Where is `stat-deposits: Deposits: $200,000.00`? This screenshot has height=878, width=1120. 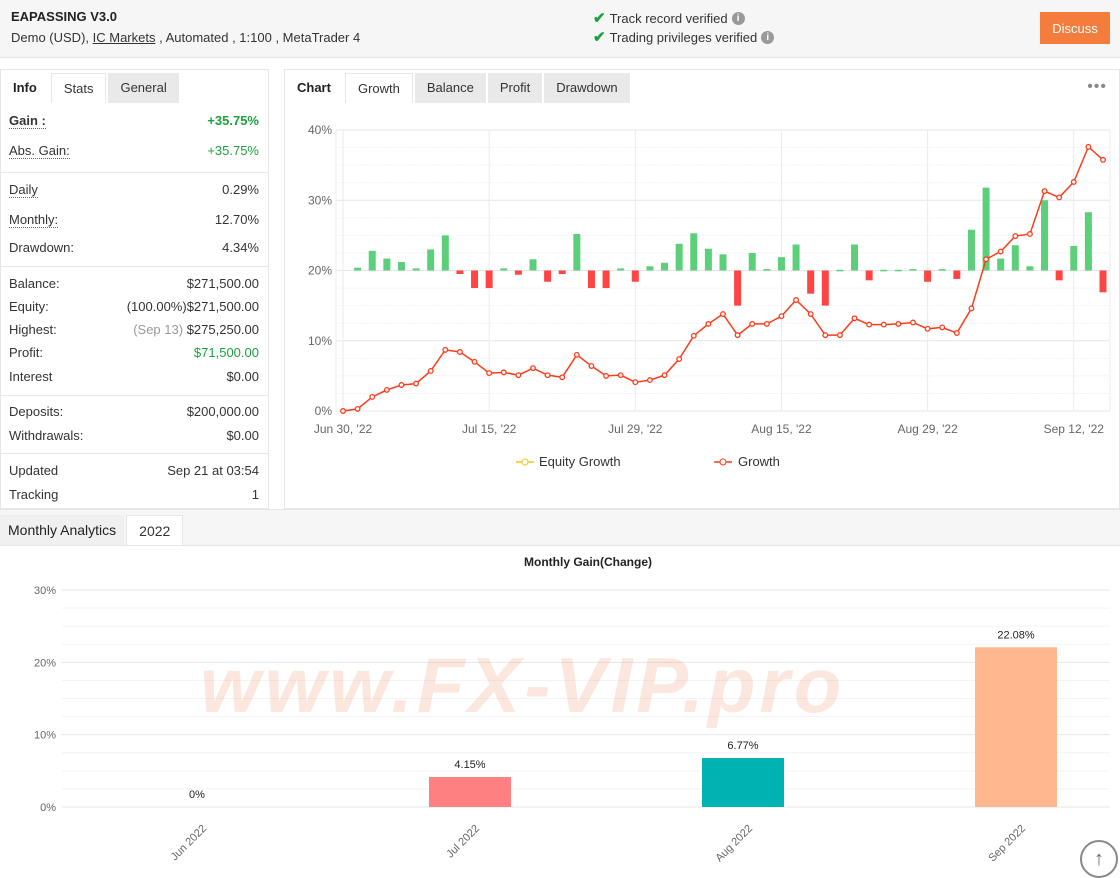
stat-deposits: Deposits: $200,000.00 is located at coordinates (134, 411).